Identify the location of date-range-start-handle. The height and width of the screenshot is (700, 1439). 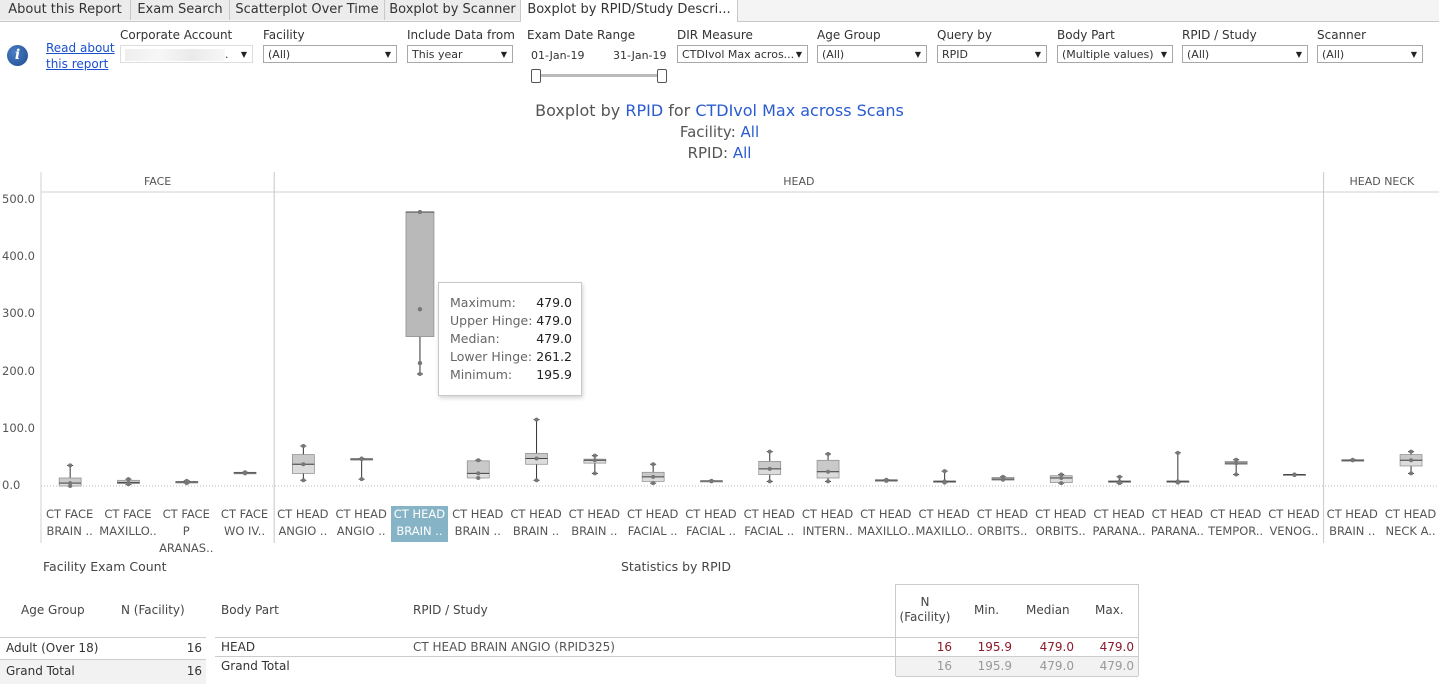
(536, 76).